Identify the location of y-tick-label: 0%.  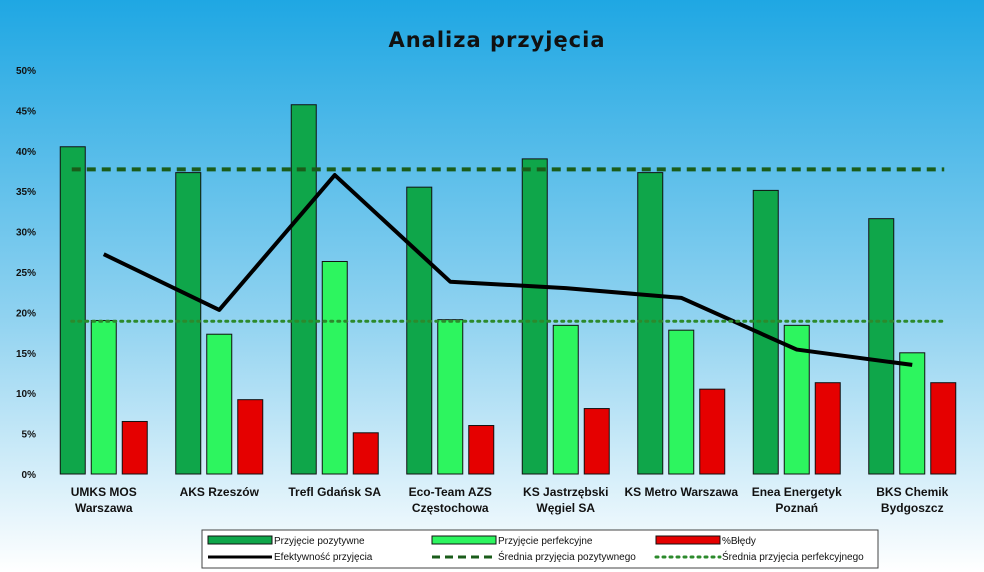
(29, 475).